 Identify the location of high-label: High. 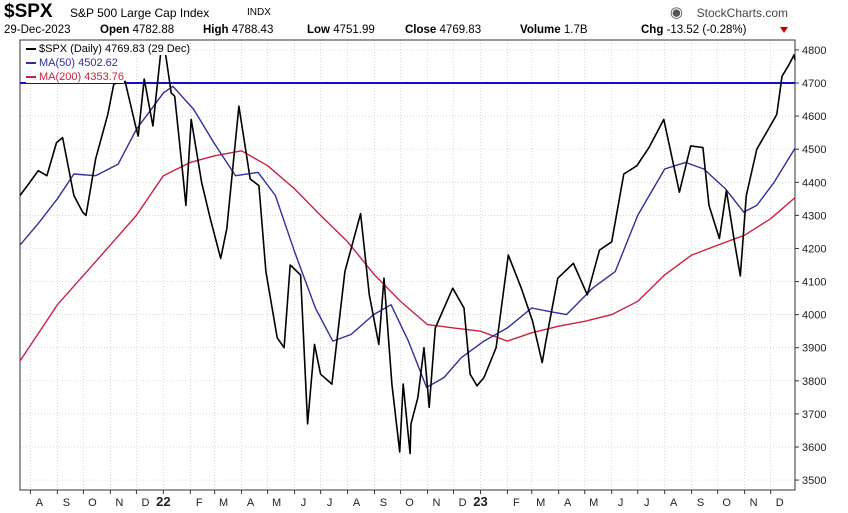
(216, 30).